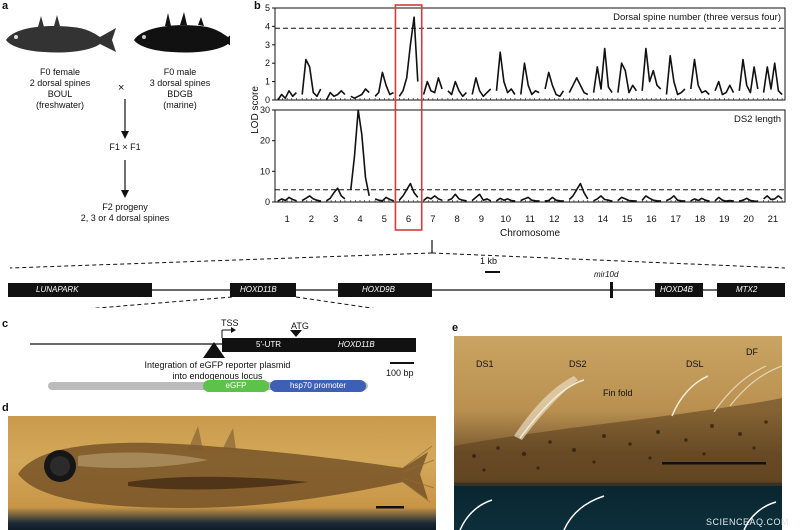 The image size is (800, 530). Describe the element at coordinates (121, 88) in the screenshot. I see `cross-symbol: ×` at that location.